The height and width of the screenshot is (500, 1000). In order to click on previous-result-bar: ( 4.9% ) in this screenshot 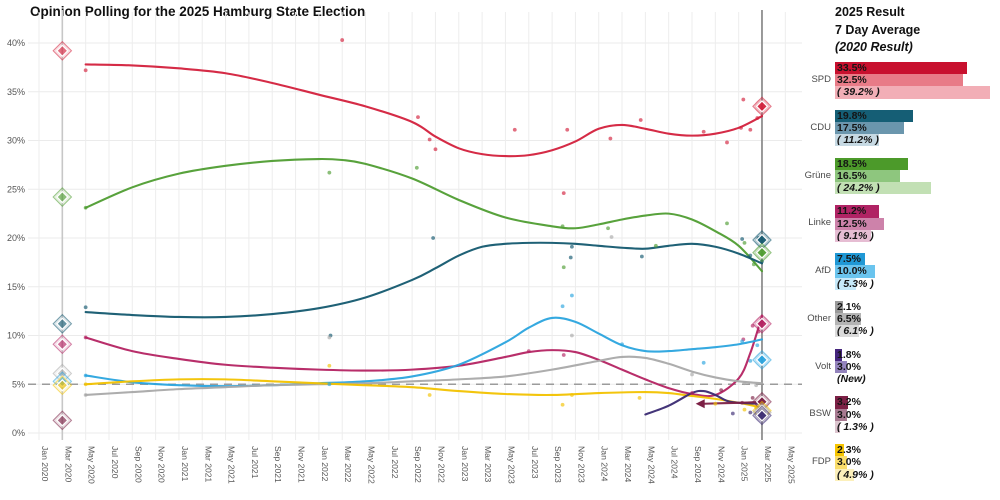, I will do `click(854, 474)`.